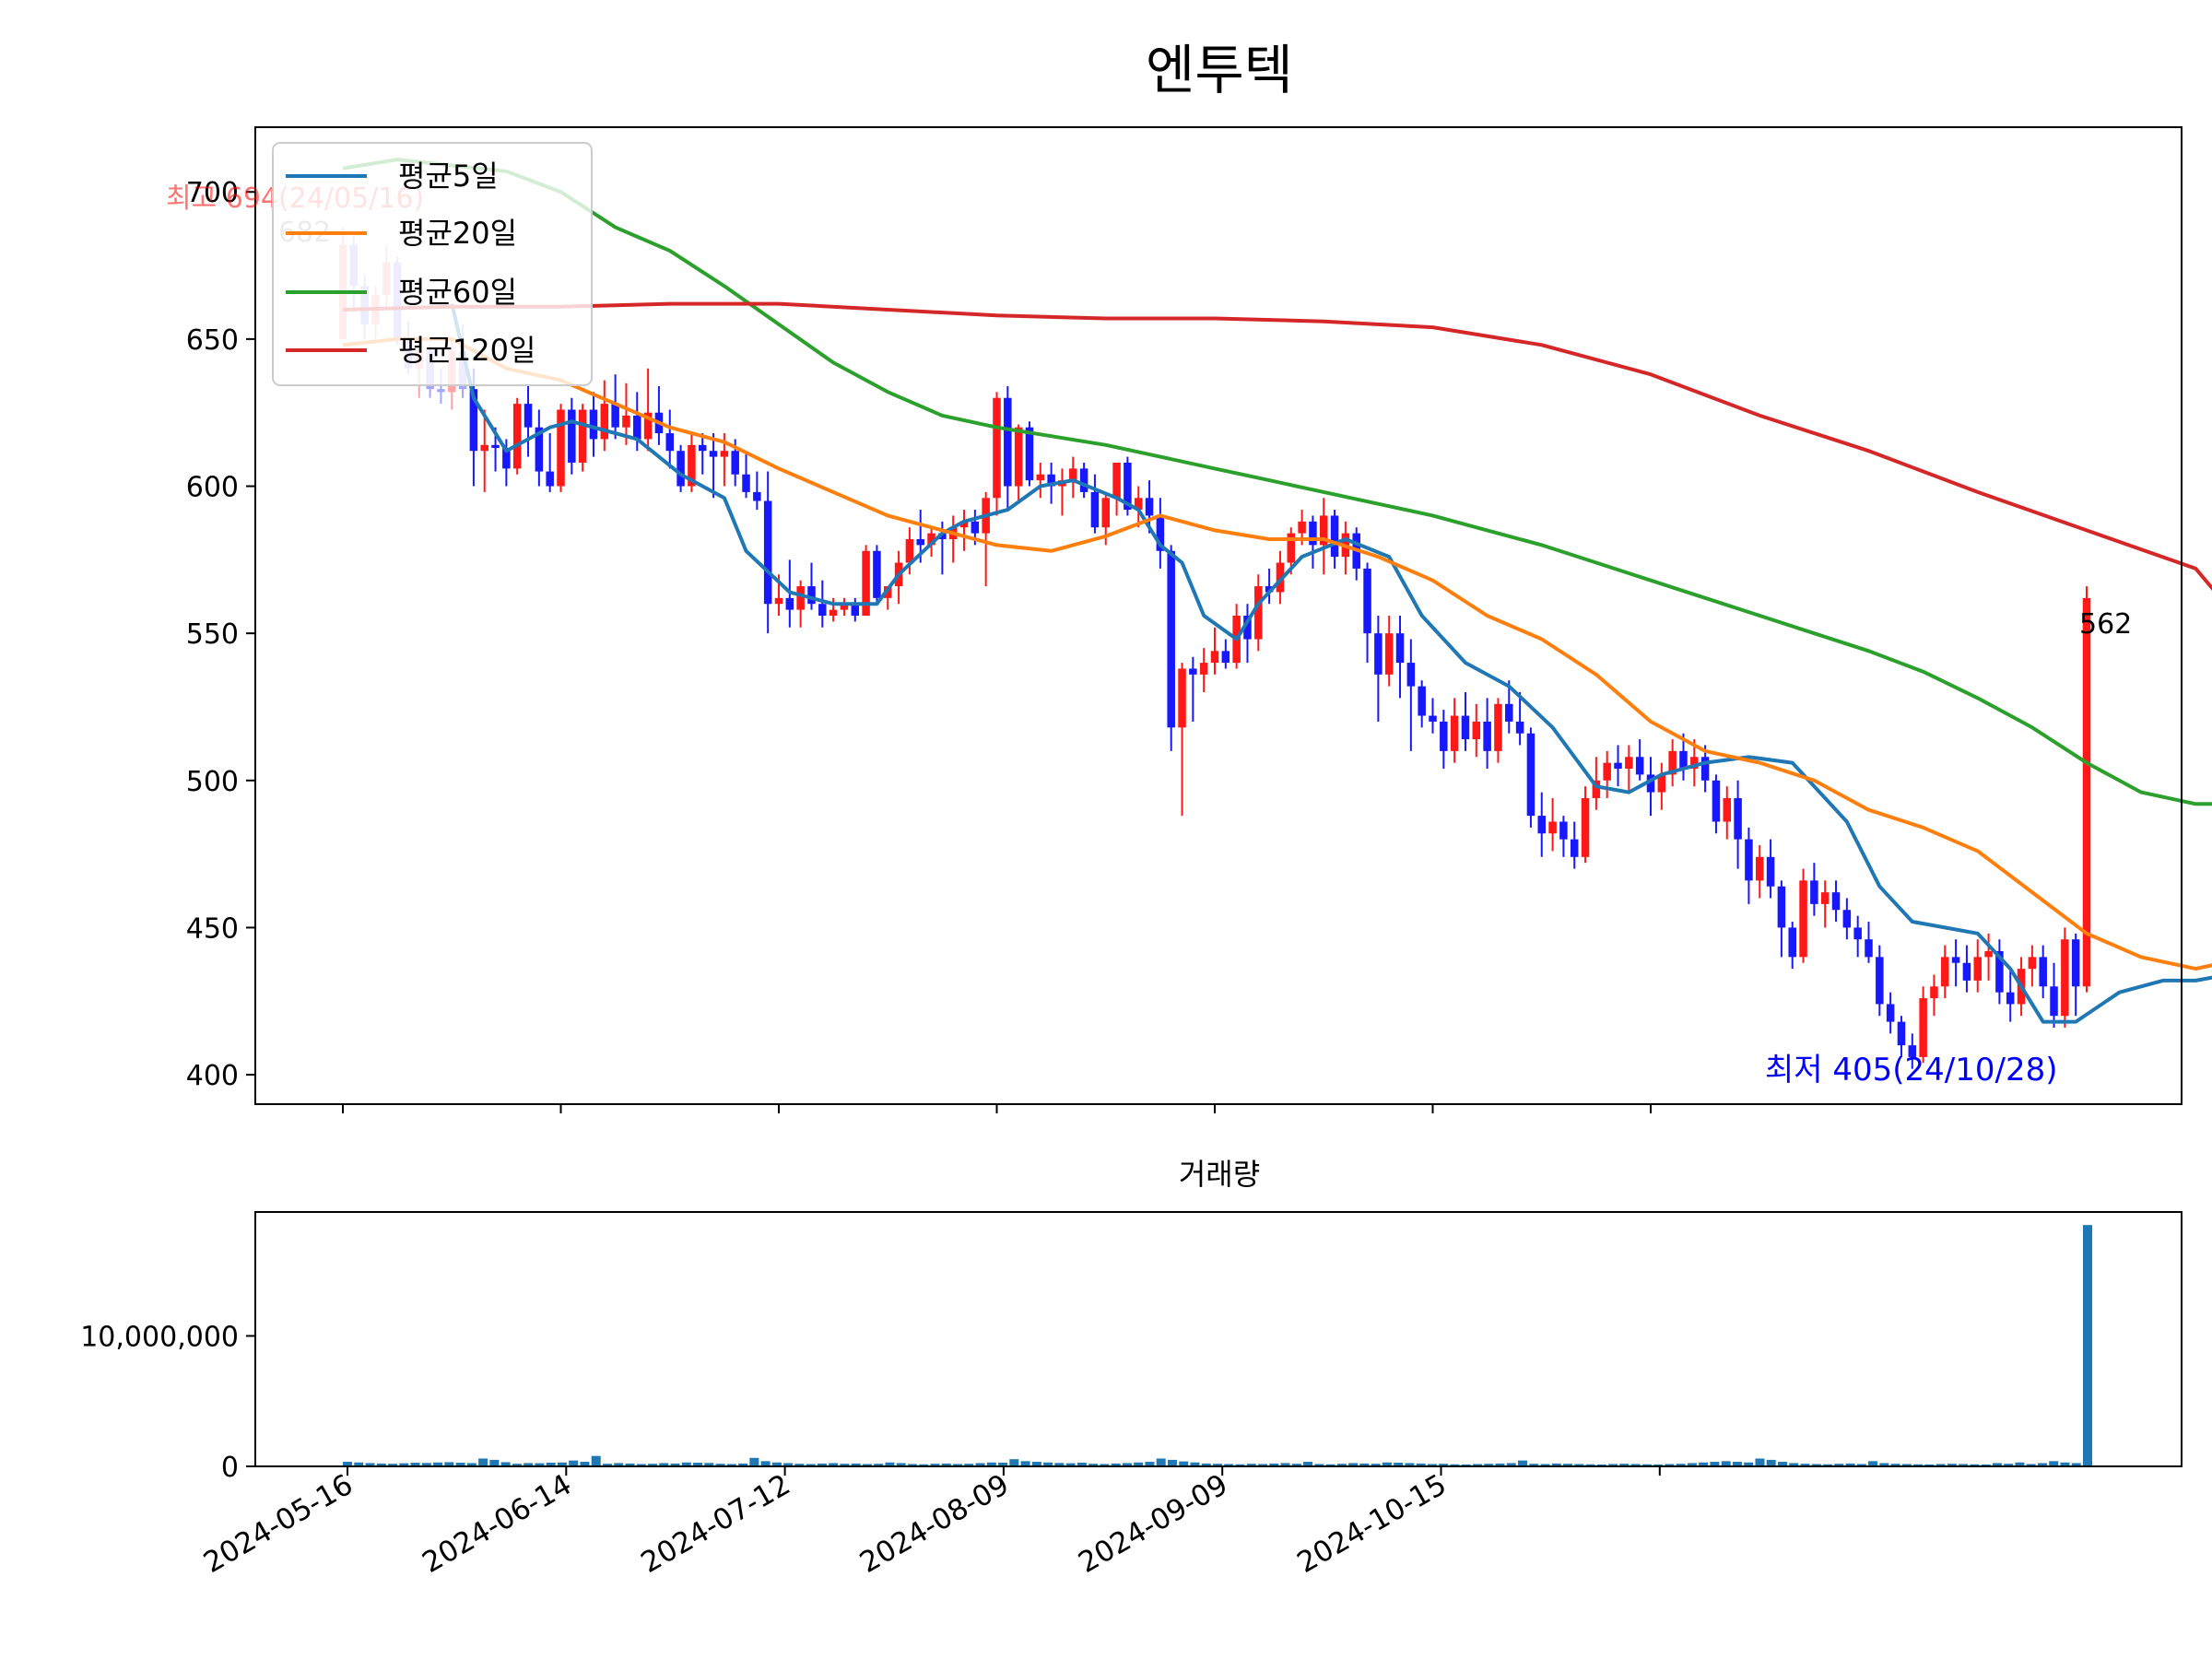 This screenshot has width=2212, height=1659. What do you see at coordinates (1219, 70) in the screenshot?
I see `chart-title: 엔투텍` at bounding box center [1219, 70].